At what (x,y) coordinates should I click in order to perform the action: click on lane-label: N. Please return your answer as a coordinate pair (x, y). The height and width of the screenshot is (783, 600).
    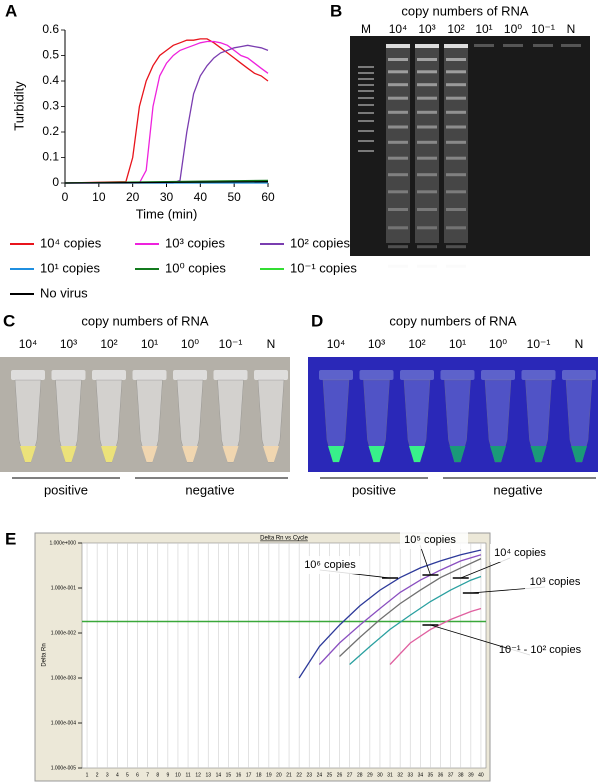
    Looking at the image, I should click on (579, 344).